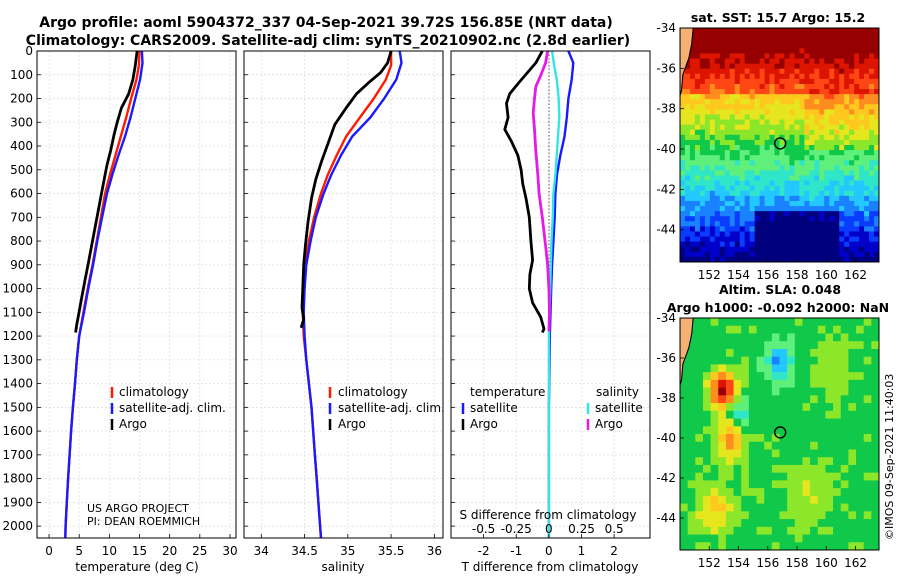  Describe the element at coordinates (261, 551) in the screenshot. I see `x-tick-label: 34` at that location.